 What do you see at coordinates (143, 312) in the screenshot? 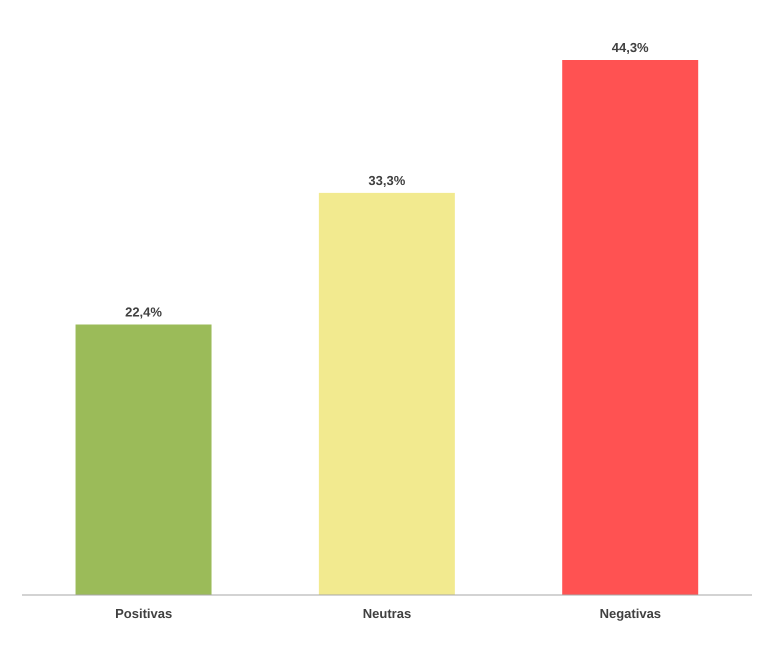
I see `data-label: 22,4%` at bounding box center [143, 312].